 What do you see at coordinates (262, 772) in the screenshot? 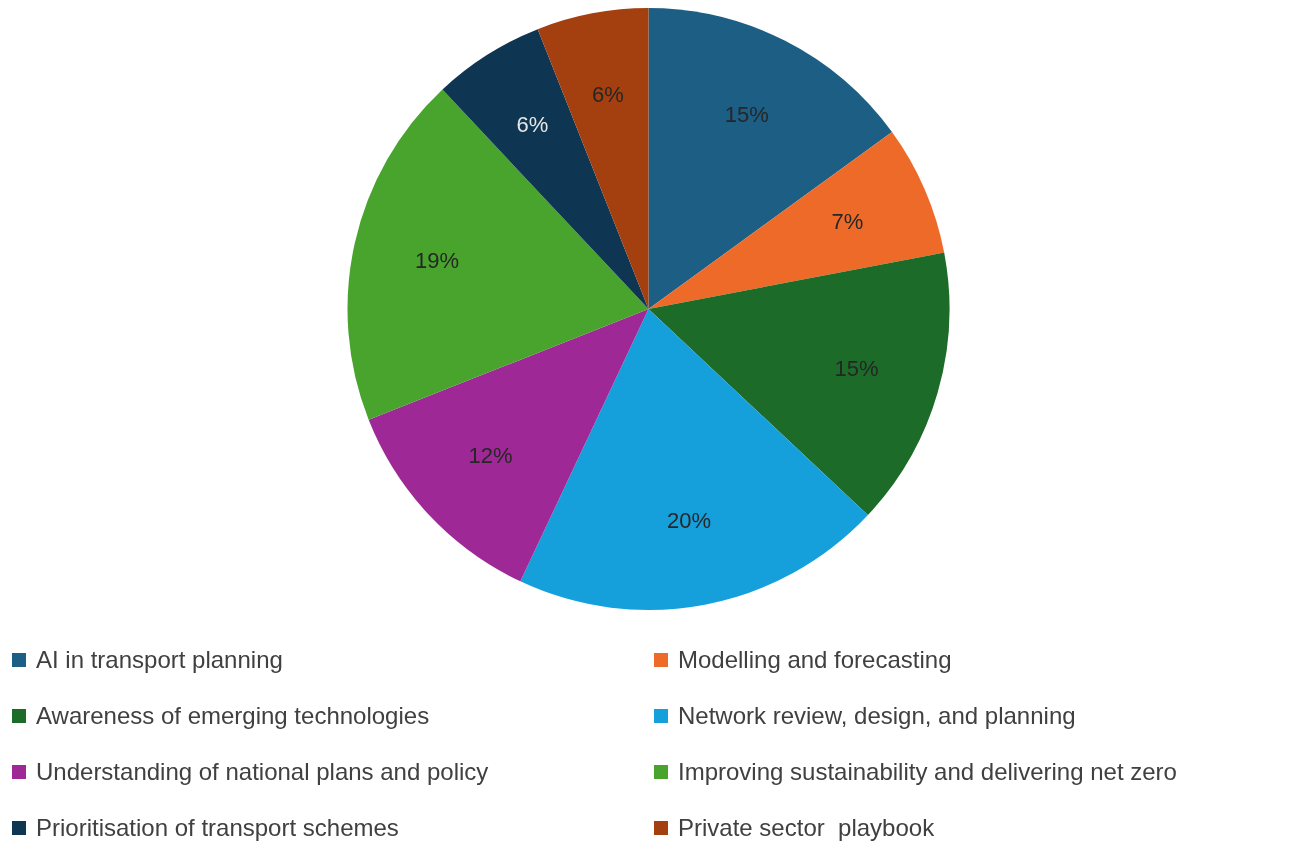
I see `legend-label: Understanding of national plans and policy` at bounding box center [262, 772].